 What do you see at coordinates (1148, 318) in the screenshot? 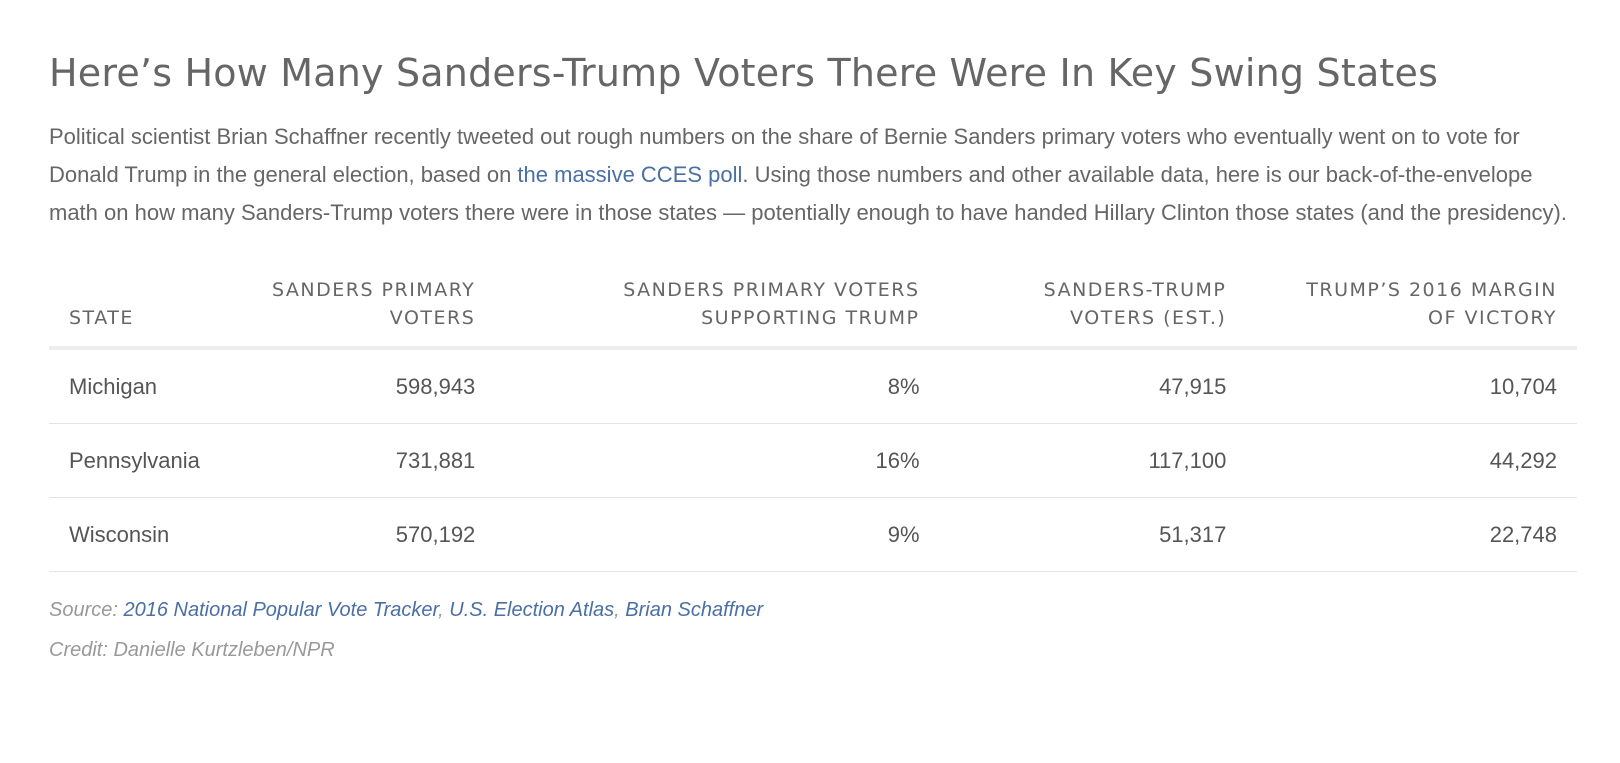
I see `header-est-line2: VOTERS (EST.)` at bounding box center [1148, 318].